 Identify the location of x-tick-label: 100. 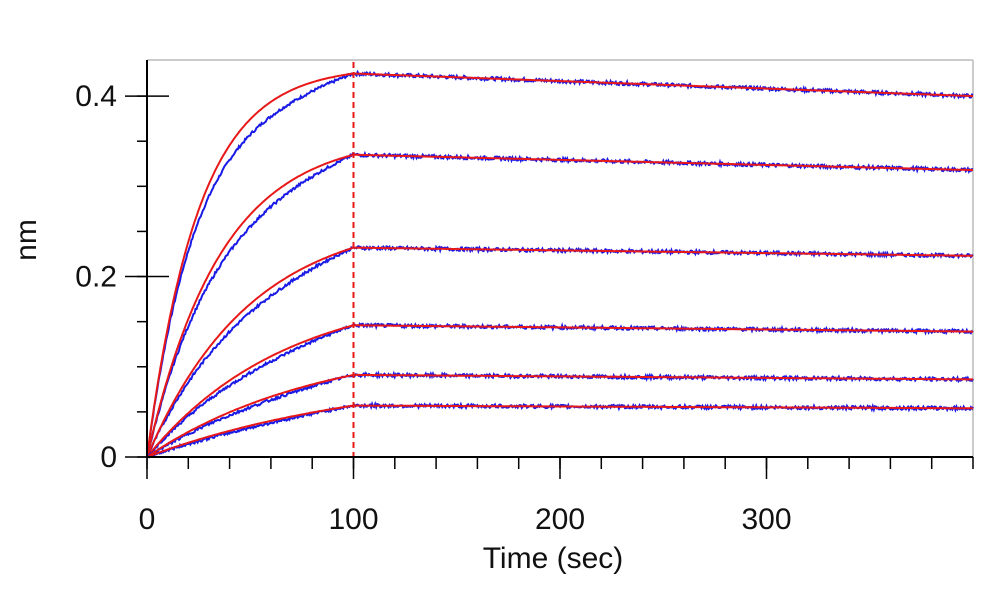
(353, 519).